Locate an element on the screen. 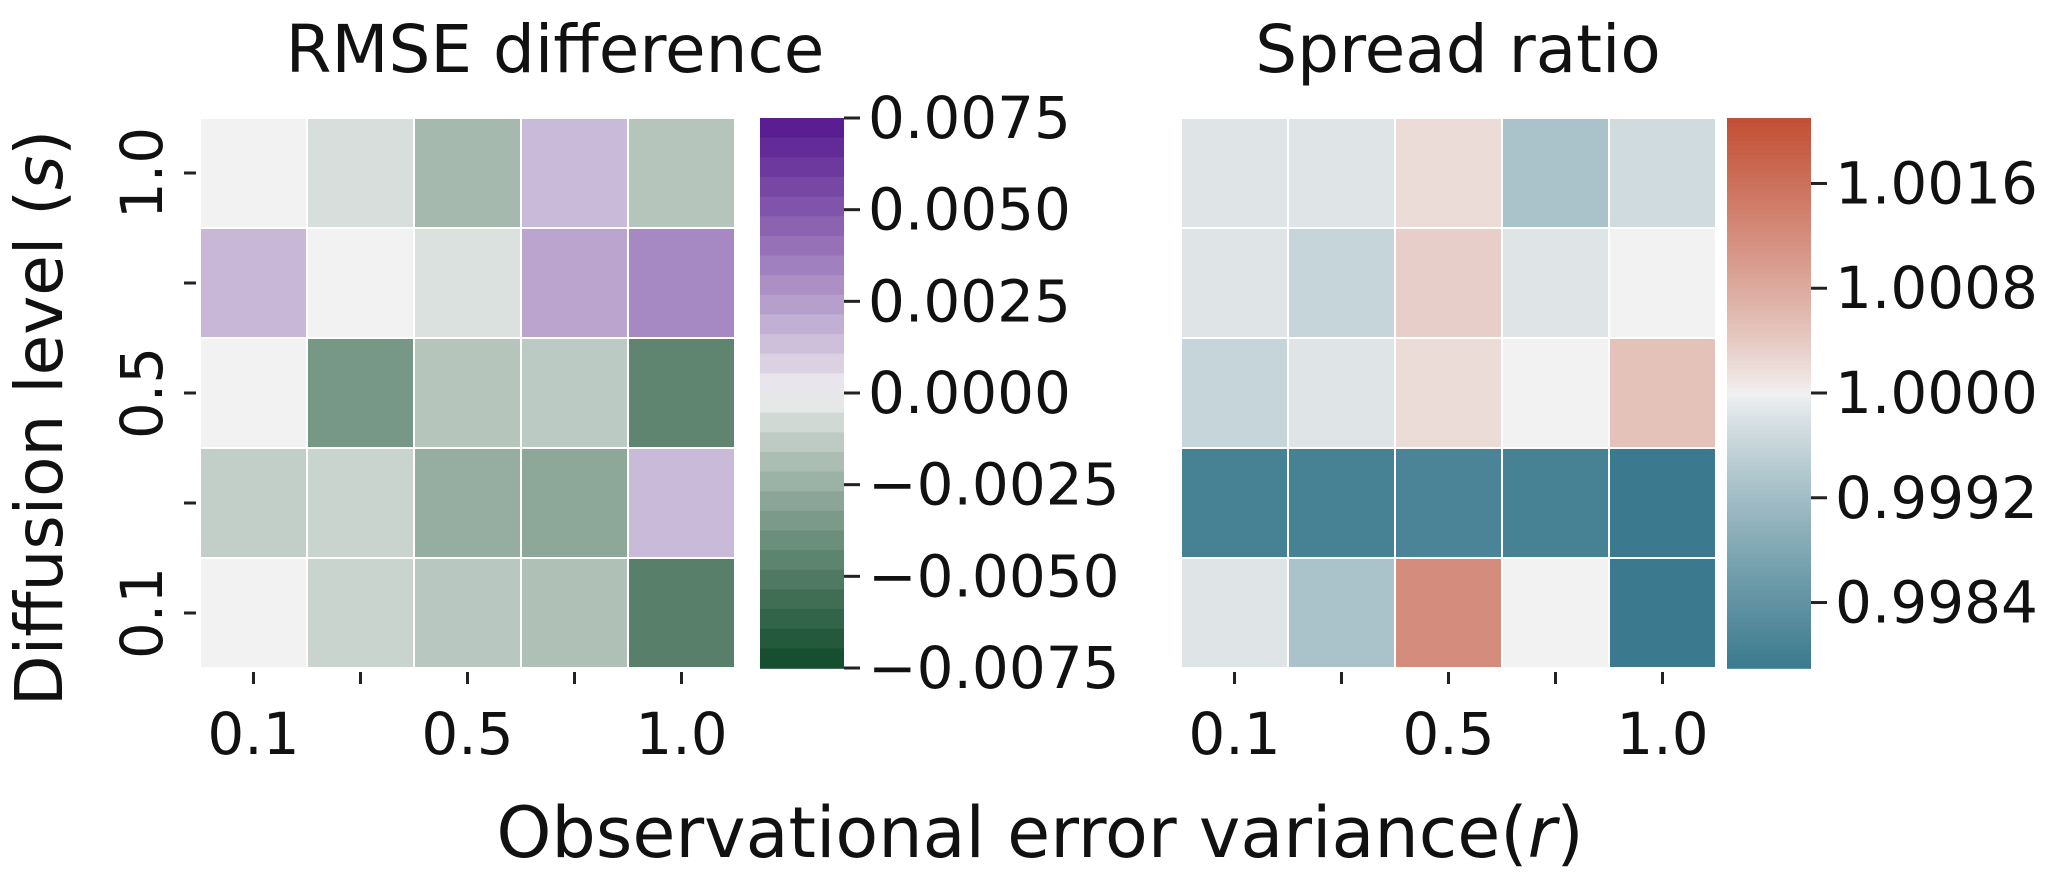 The height and width of the screenshot is (890, 2067). heatmap-cell-r1-c0 is located at coordinates (253, 283).